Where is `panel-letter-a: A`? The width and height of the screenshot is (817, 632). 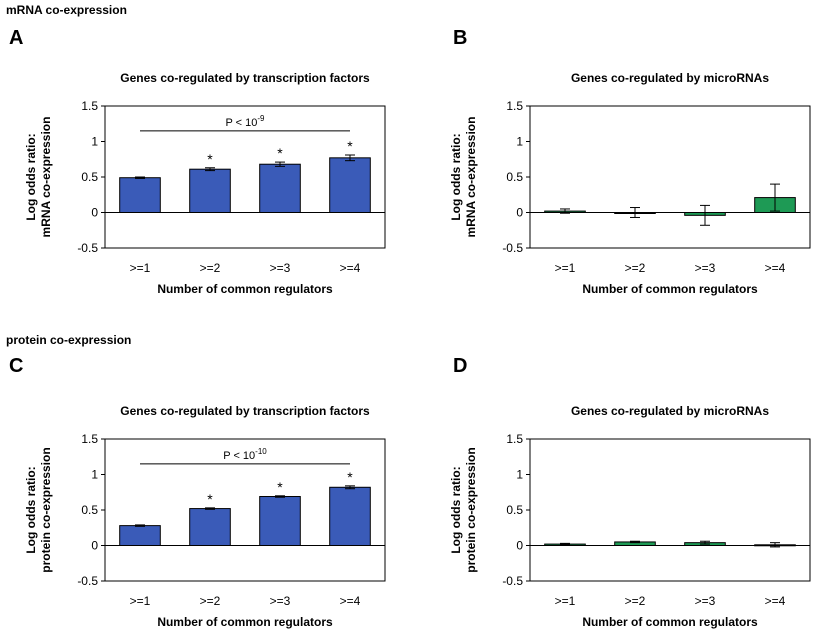
panel-letter-a: A is located at coordinates (16, 38).